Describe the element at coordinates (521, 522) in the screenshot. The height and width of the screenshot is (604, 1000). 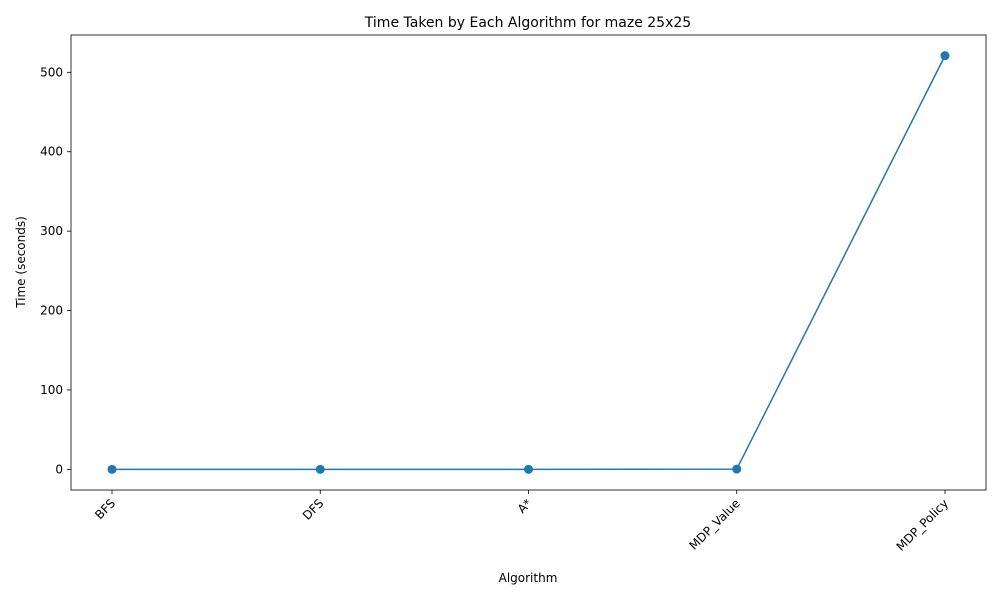
I see `x-axis: BFS DFS A* MDP_Value MDP_Policy` at that location.